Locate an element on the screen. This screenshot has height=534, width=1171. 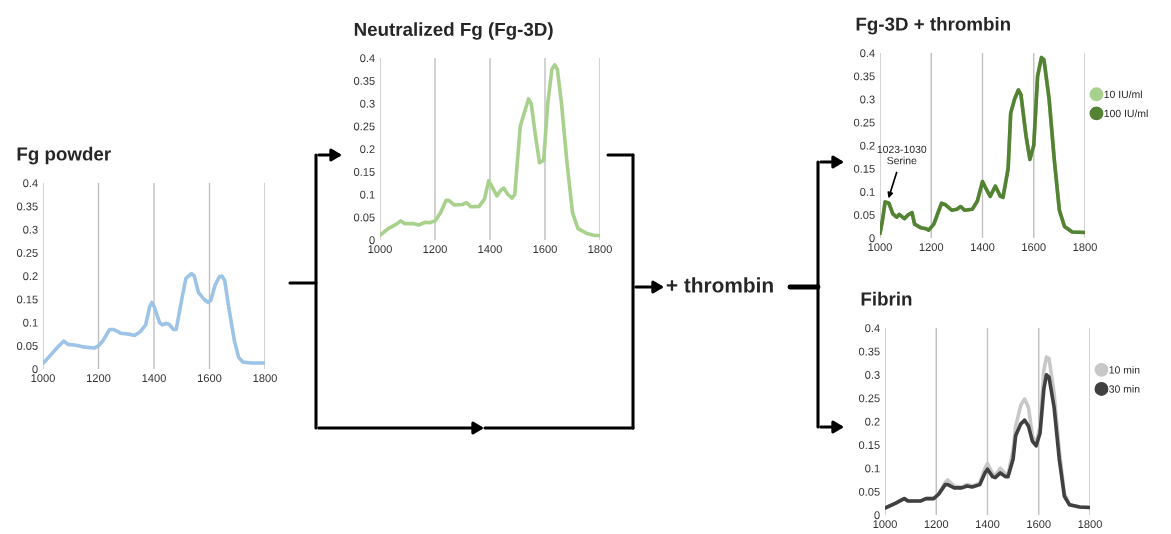
chart-title: Fg-3D + thrombin is located at coordinates (933, 25).